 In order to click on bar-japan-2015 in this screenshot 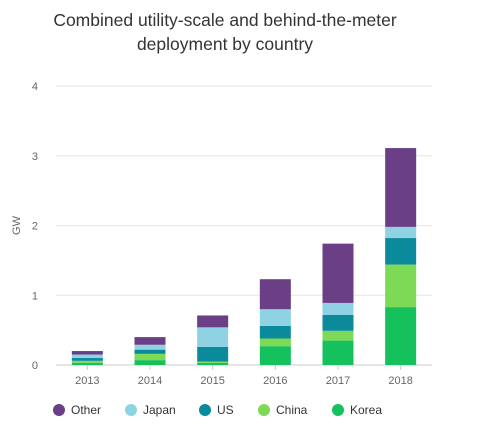, I will do `click(213, 337)`.